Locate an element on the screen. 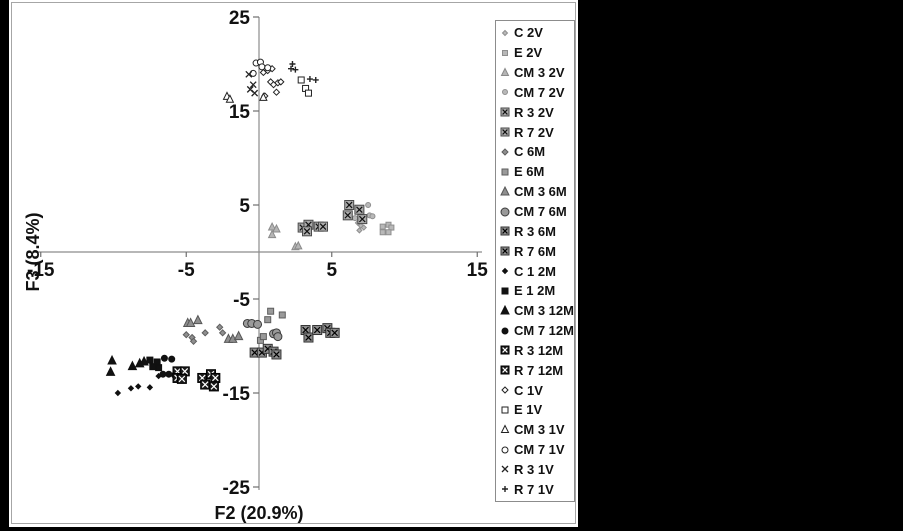 The height and width of the screenshot is (531, 903). series-r-3-6m is located at coordinates (265, 351).